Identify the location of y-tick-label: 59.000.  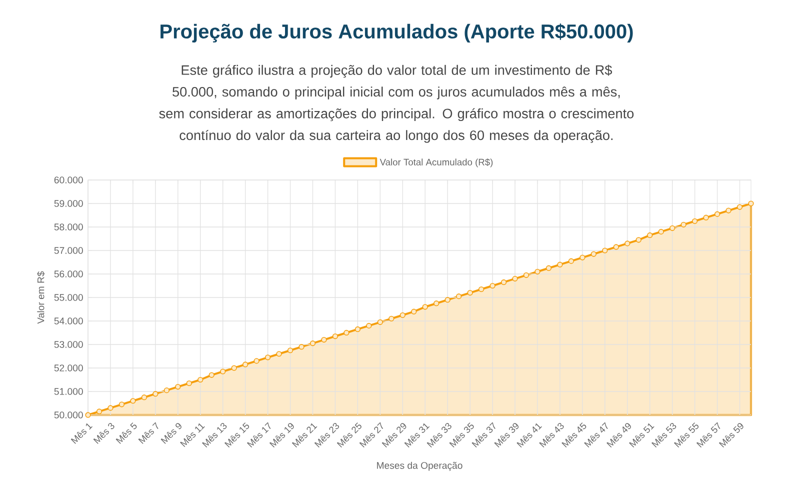
(68, 203).